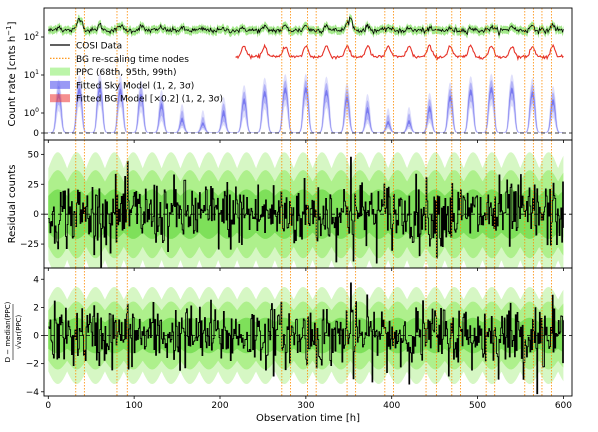  Describe the element at coordinates (391, 406) in the screenshot. I see `x-tick-label: 400` at that location.